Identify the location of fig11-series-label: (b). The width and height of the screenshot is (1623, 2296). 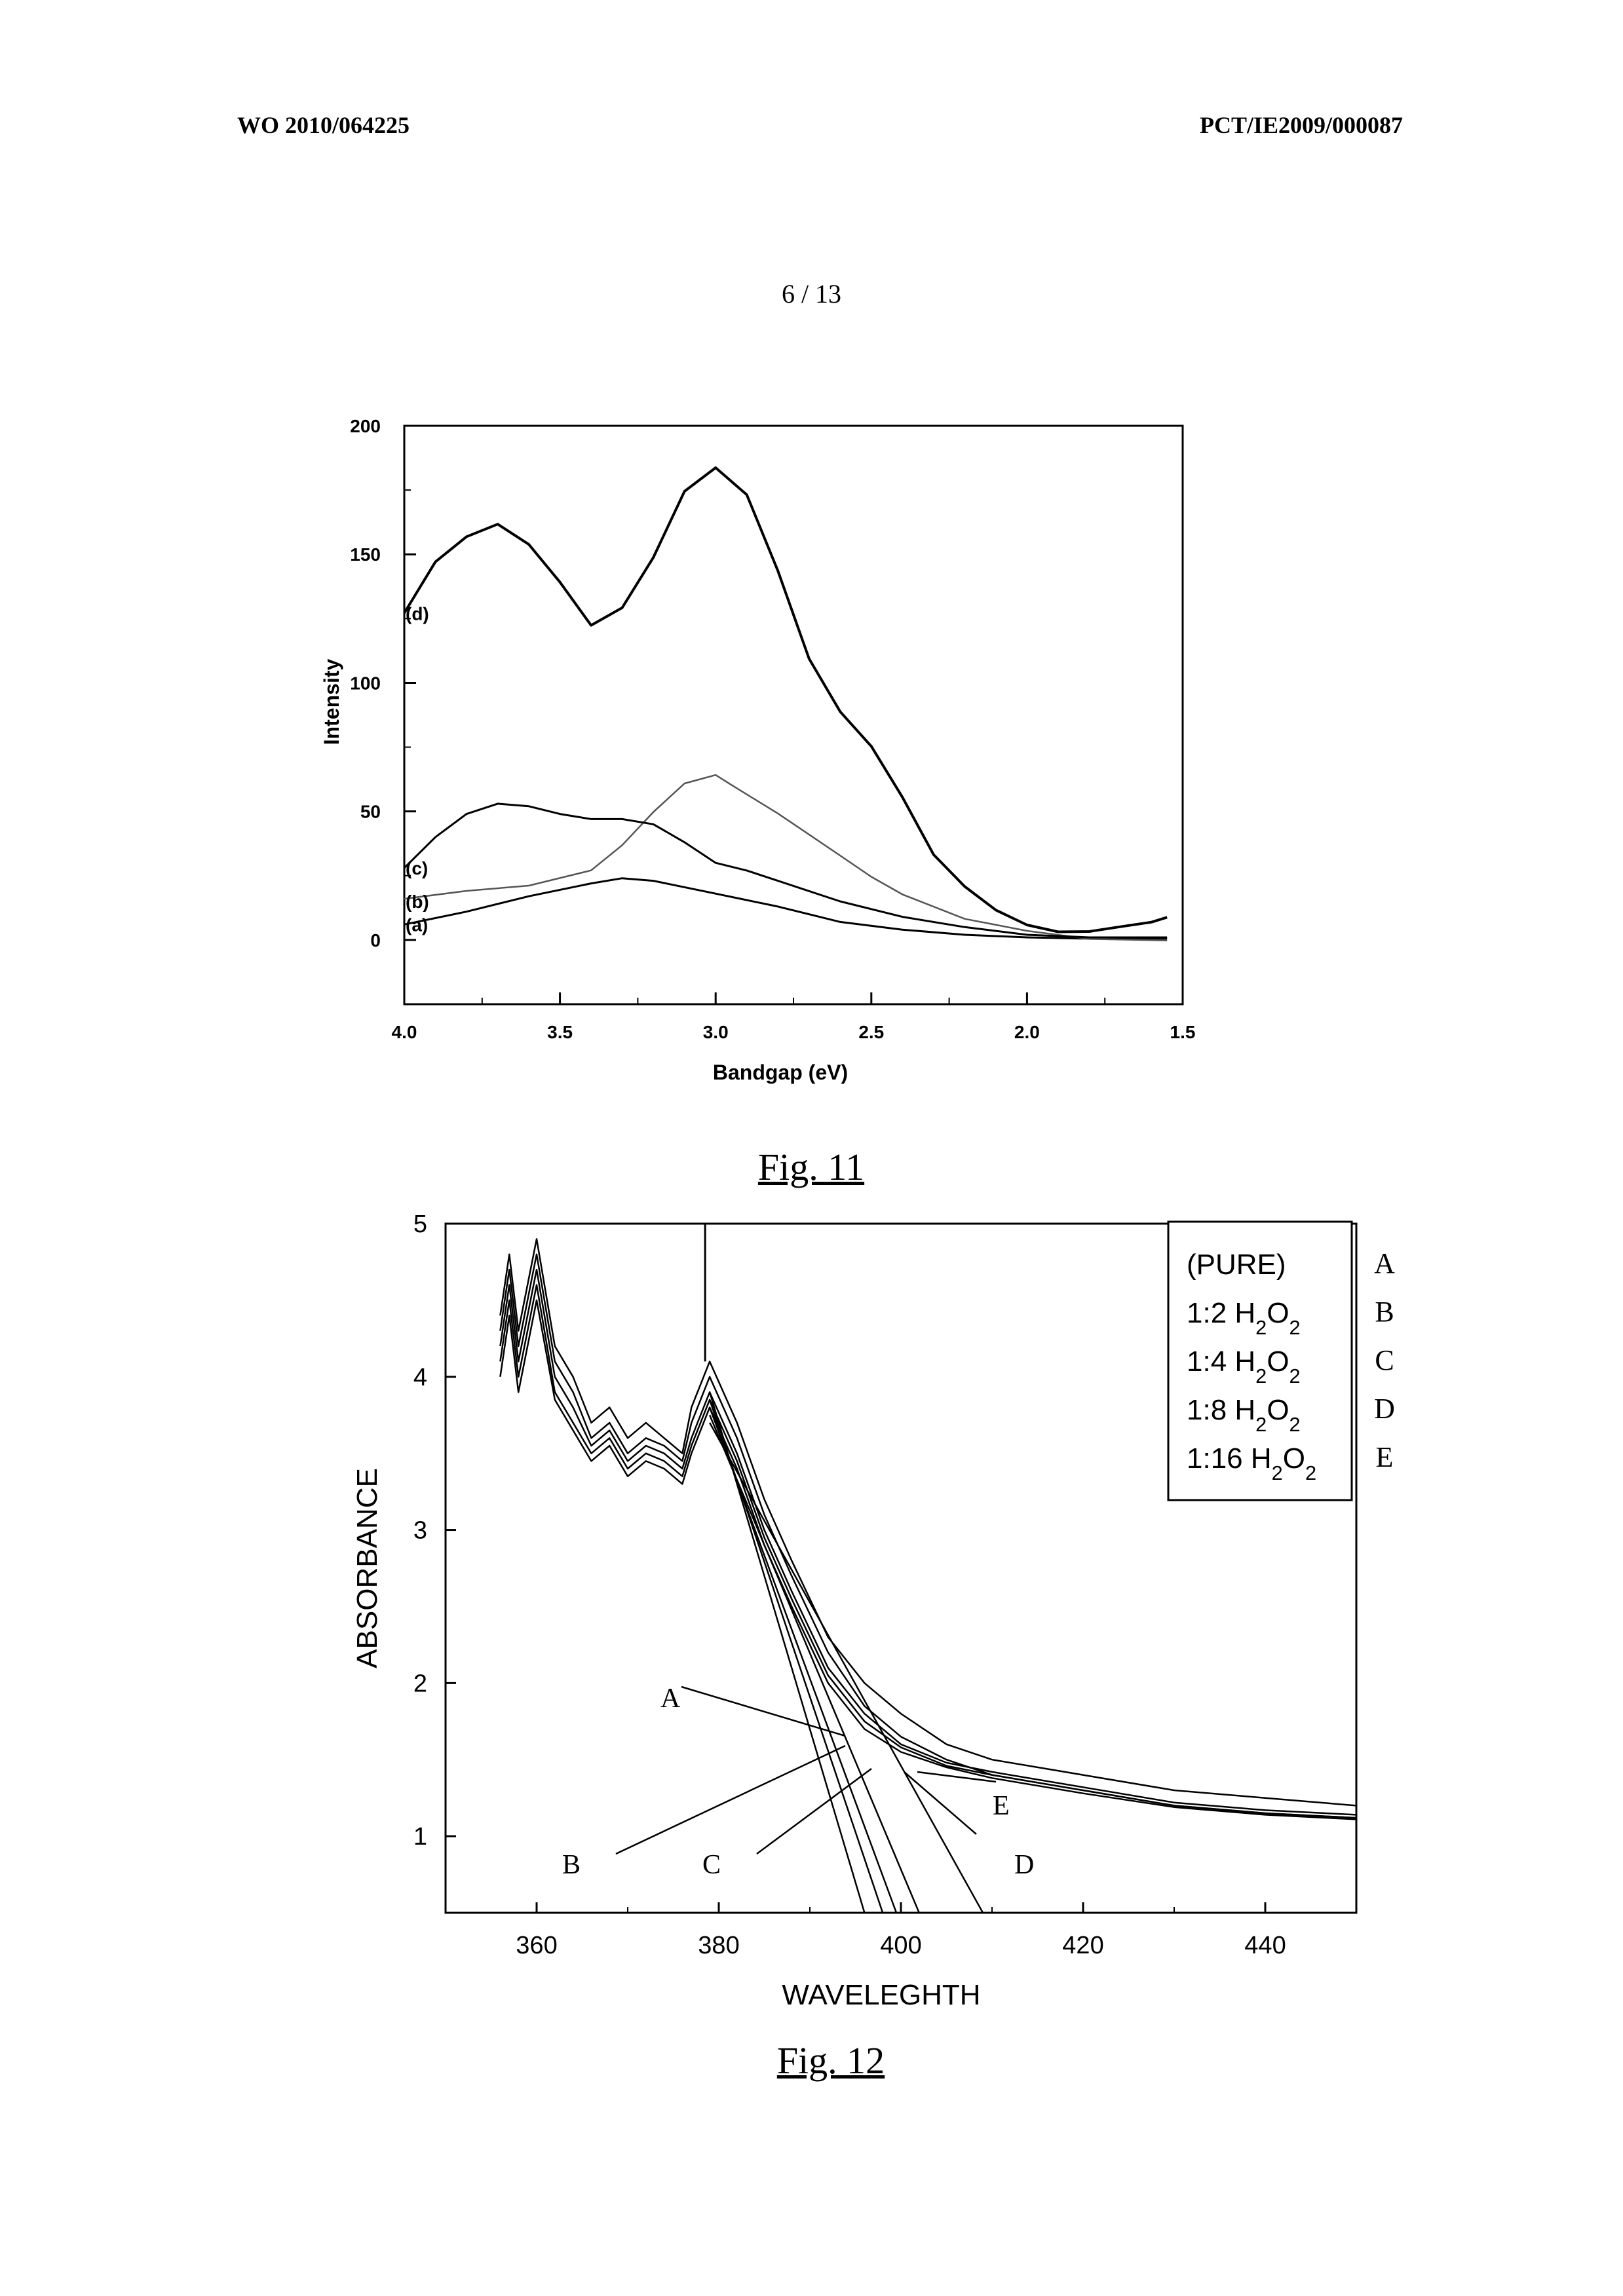
(417, 902).